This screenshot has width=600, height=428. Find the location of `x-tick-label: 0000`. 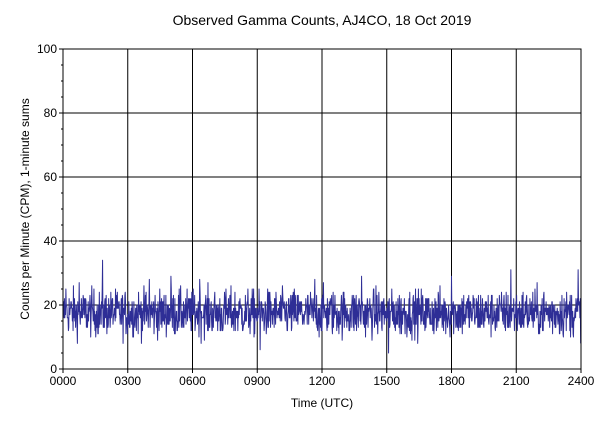

x-tick-label: 0000 is located at coordinates (63, 381).